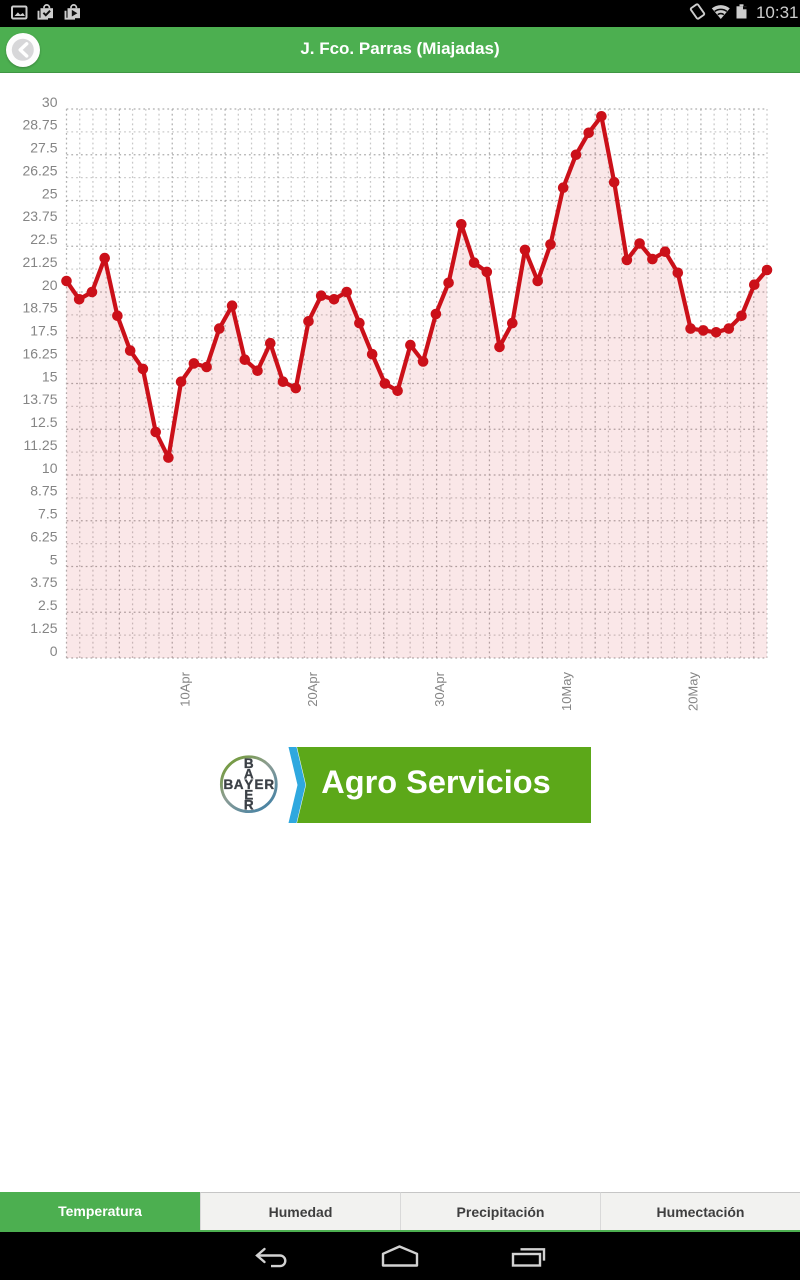 The height and width of the screenshot is (1285, 800). What do you see at coordinates (39, 216) in the screenshot?
I see `svg-text: 23.75` at bounding box center [39, 216].